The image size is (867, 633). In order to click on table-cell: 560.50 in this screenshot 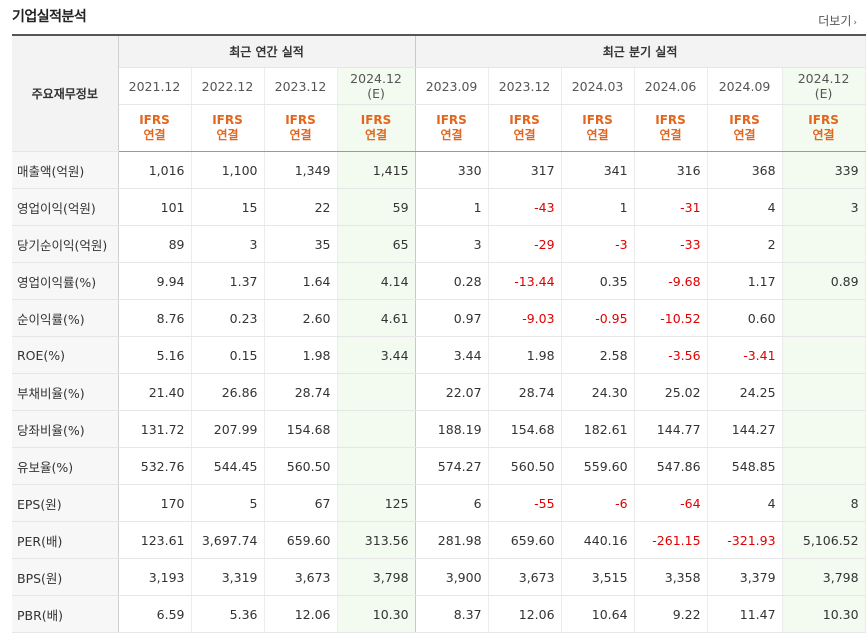, I will do `click(525, 466)`.